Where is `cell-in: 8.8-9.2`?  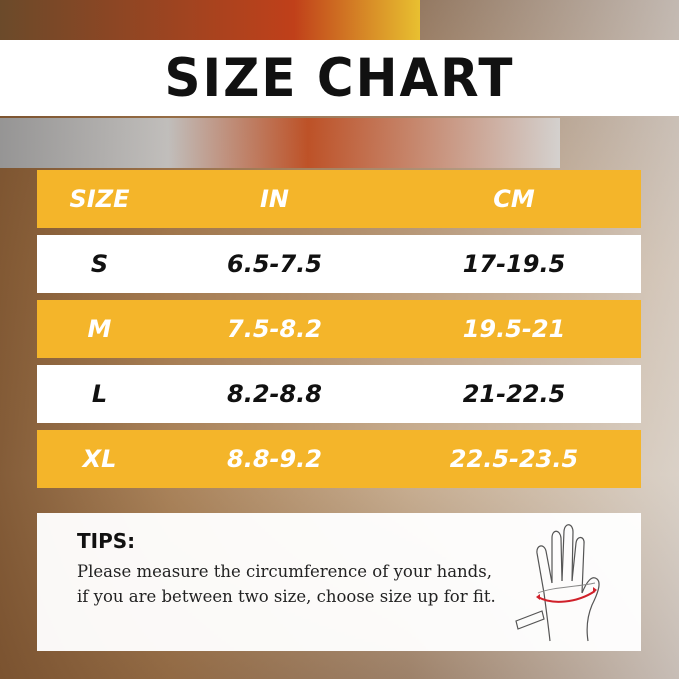 cell-in: 8.8-9.2 is located at coordinates (274, 459).